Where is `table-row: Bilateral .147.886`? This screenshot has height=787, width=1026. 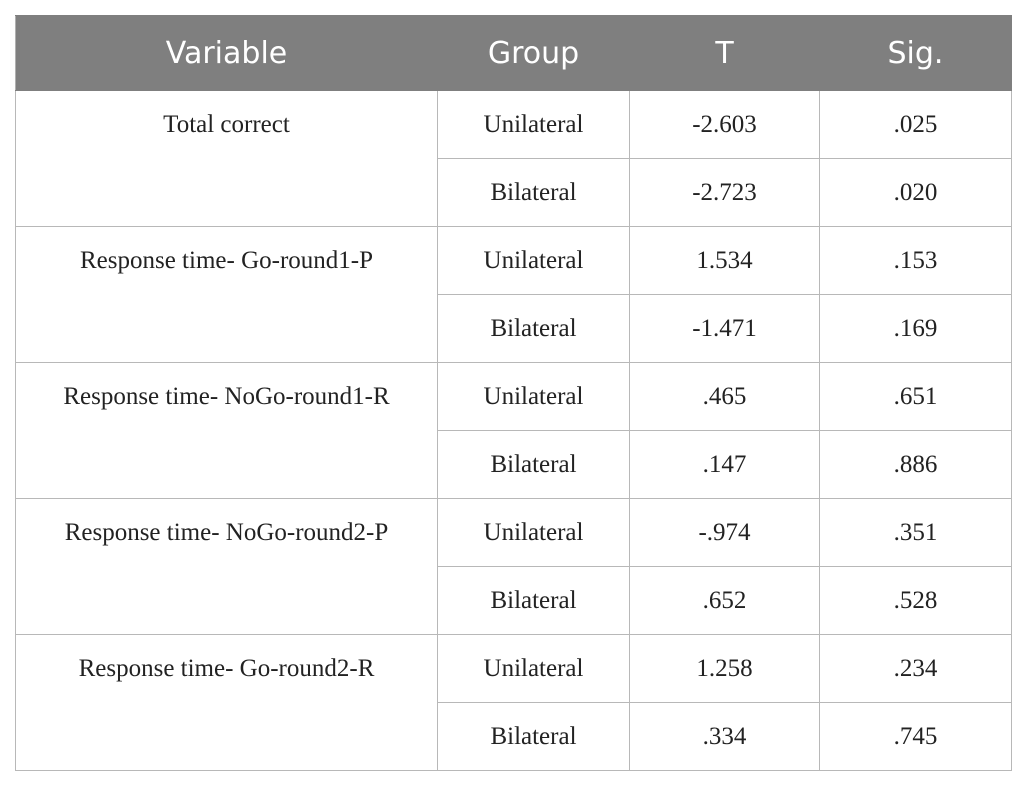
table-row: Bilateral .147.886 is located at coordinates (514, 464).